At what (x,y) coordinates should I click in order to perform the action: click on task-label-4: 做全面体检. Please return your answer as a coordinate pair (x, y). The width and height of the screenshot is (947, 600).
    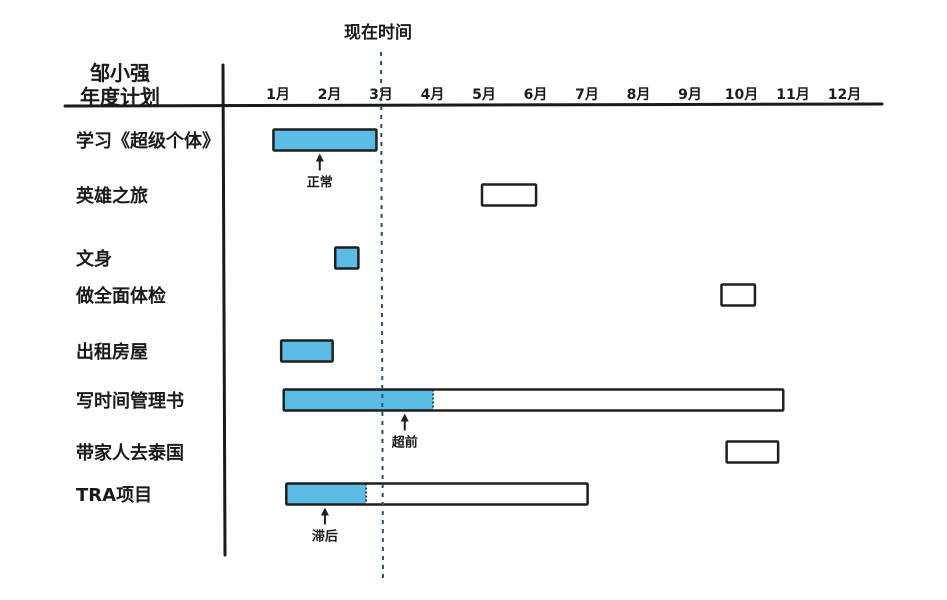
    Looking at the image, I should click on (120, 296).